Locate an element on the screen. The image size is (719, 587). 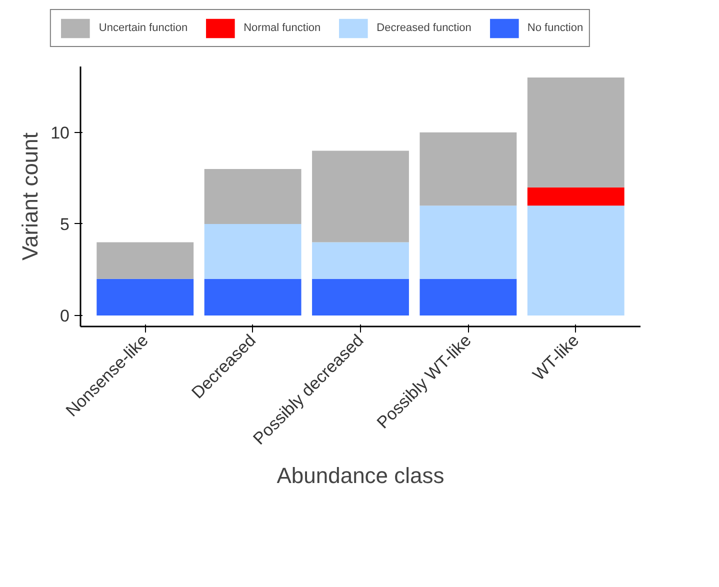
y-tick-label: 0 is located at coordinates (65, 316).